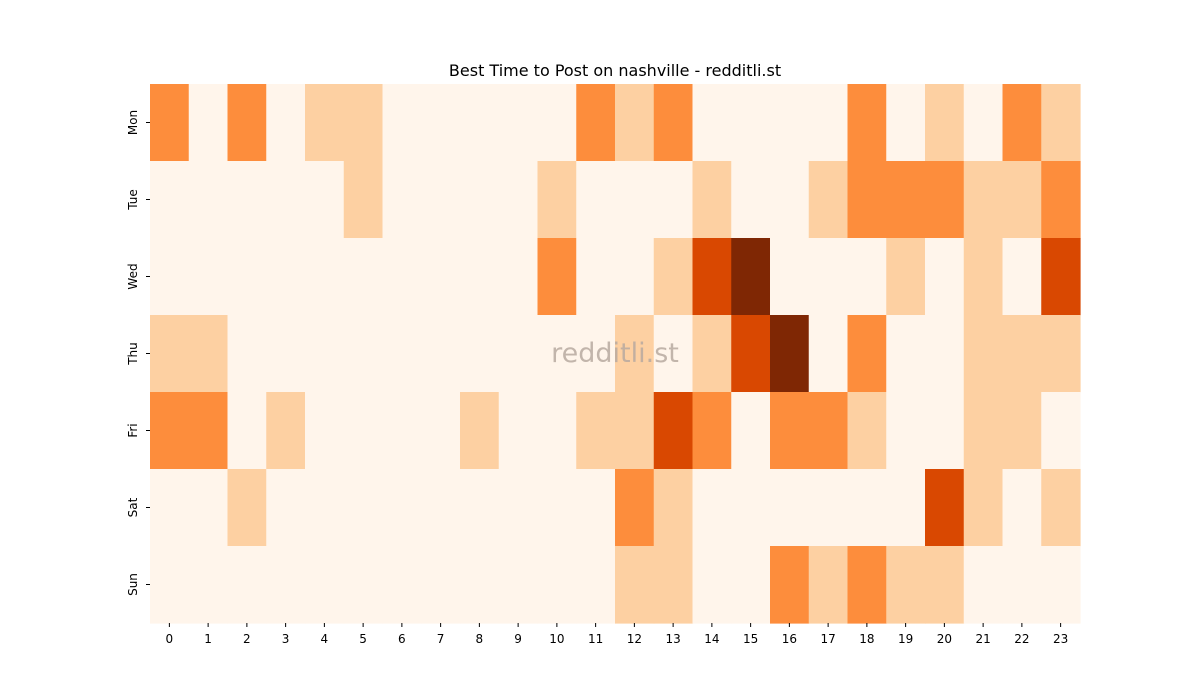 The image size is (1200, 700). Describe the element at coordinates (133, 507) in the screenshot. I see `y-tick-label: Sat` at that location.